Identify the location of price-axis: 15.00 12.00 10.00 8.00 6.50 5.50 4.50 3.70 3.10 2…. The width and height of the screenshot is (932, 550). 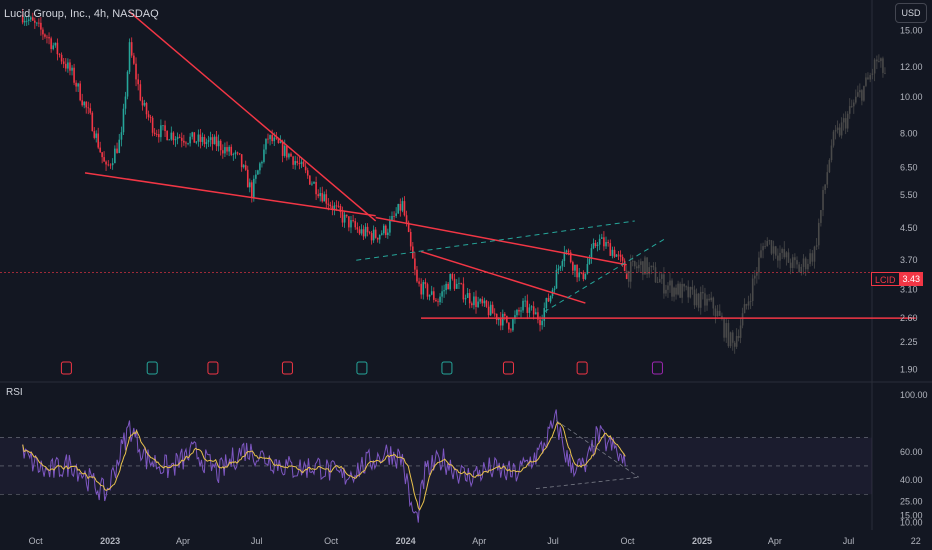
(911, 199).